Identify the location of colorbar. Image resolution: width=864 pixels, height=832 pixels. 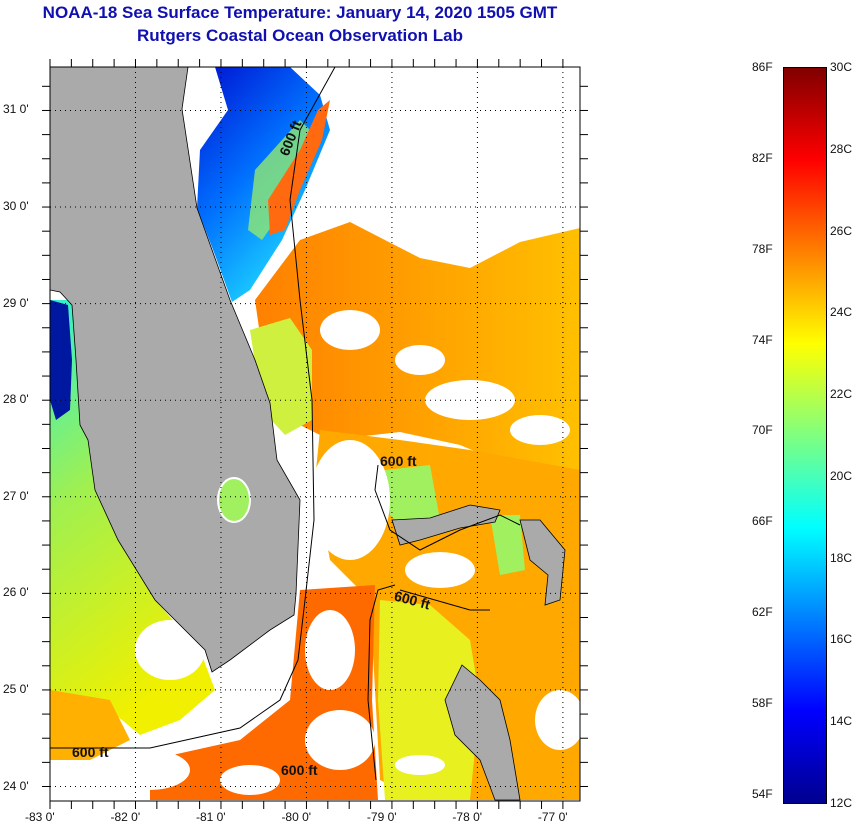
(805, 435).